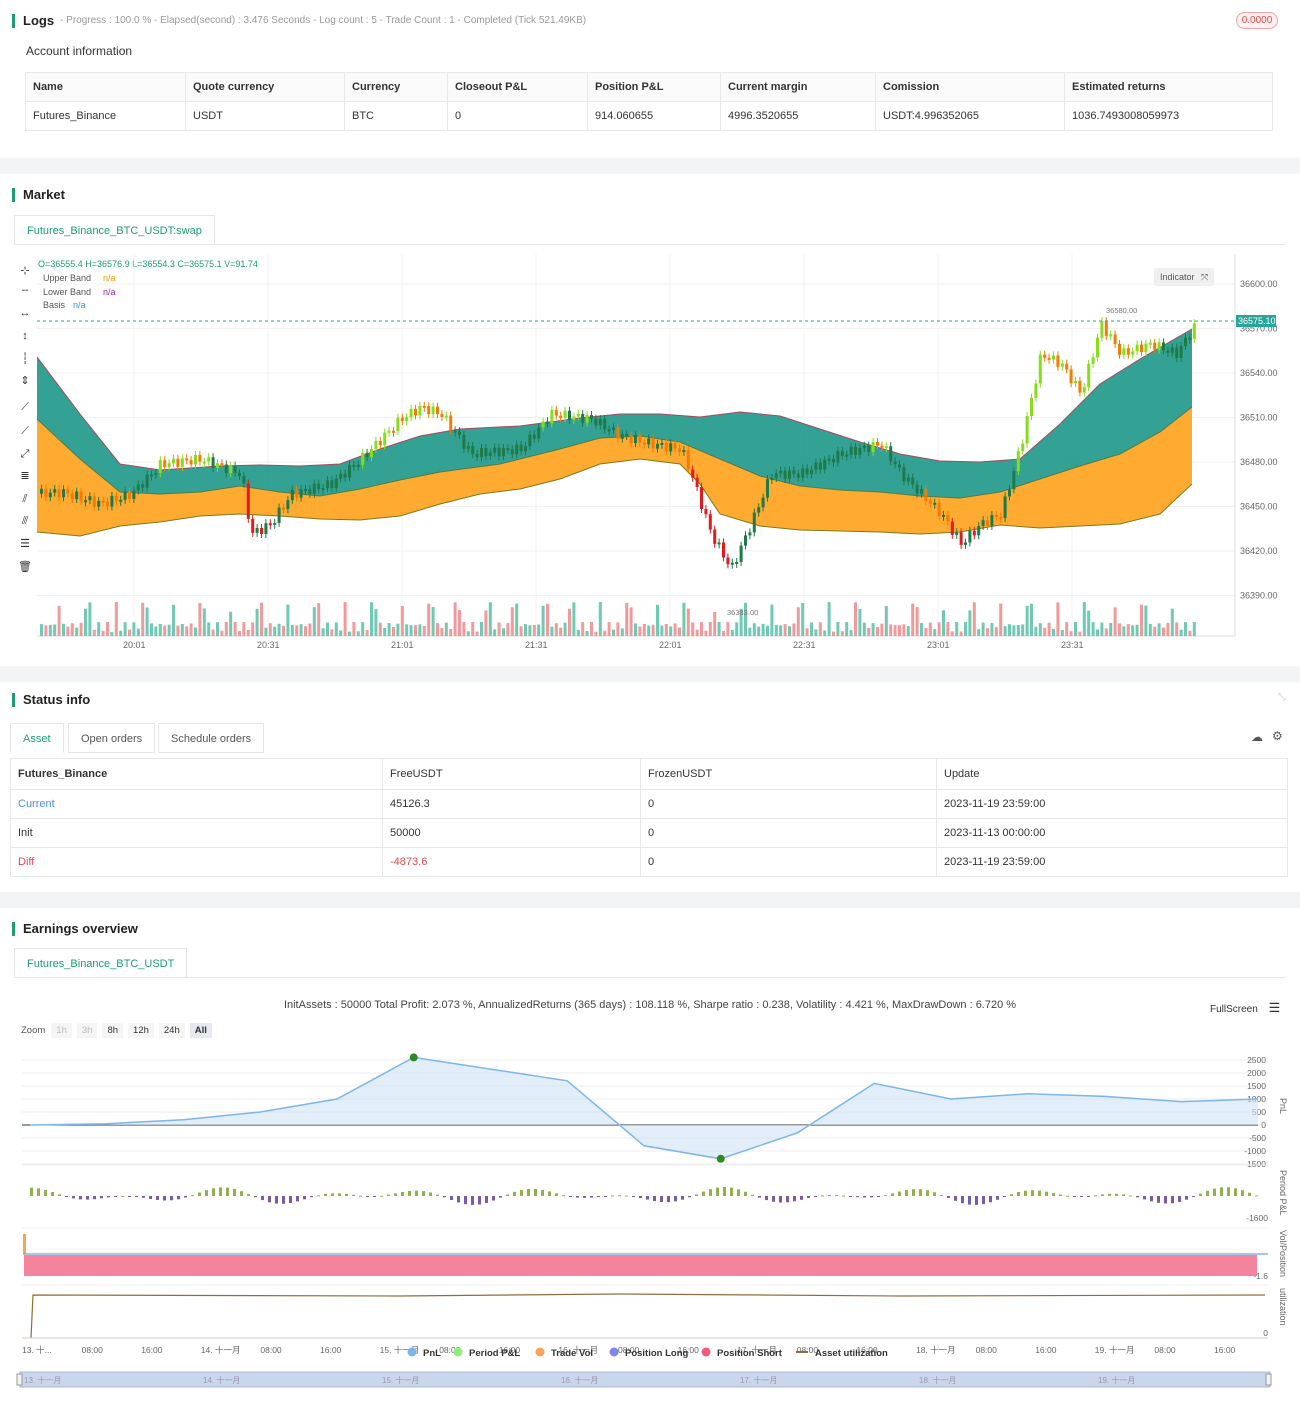  I want to click on cell-update: 2023-11-19 23:59:00, so click(1112, 804).